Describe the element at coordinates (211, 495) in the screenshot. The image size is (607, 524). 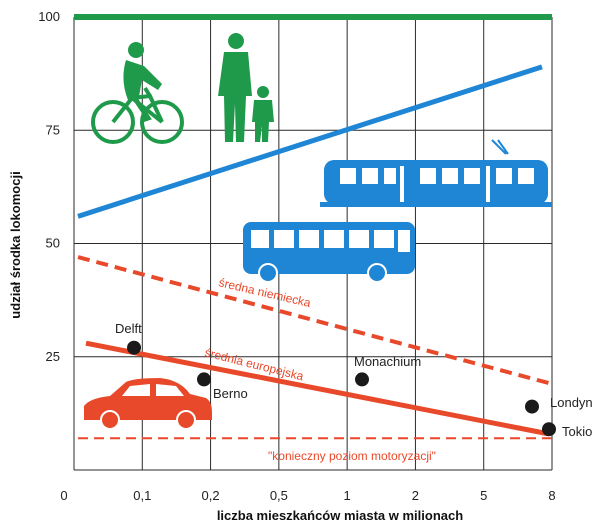
I see `x-tick-label: 0,2` at that location.